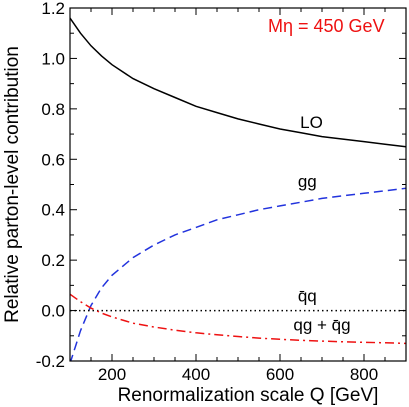 This screenshot has width=409, height=407. I want to click on y-tick-label: 0.0, so click(53, 311).